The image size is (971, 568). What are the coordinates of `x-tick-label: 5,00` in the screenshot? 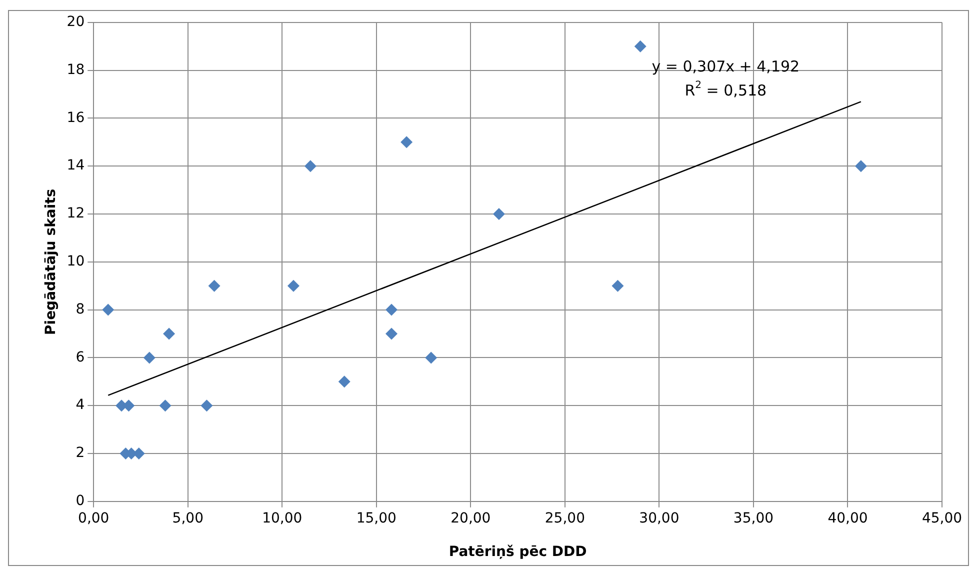 It's located at (188, 518).